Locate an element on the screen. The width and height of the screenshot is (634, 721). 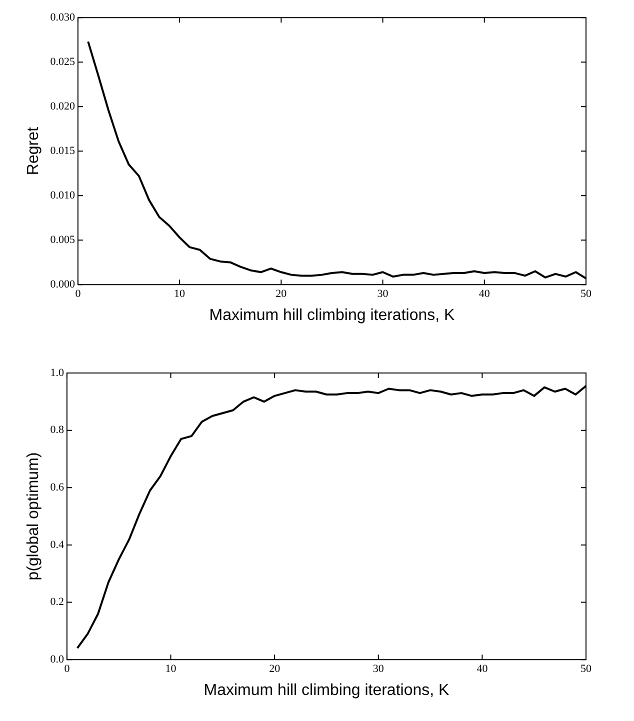
y-tick-label: 0.8 is located at coordinates (57, 430).